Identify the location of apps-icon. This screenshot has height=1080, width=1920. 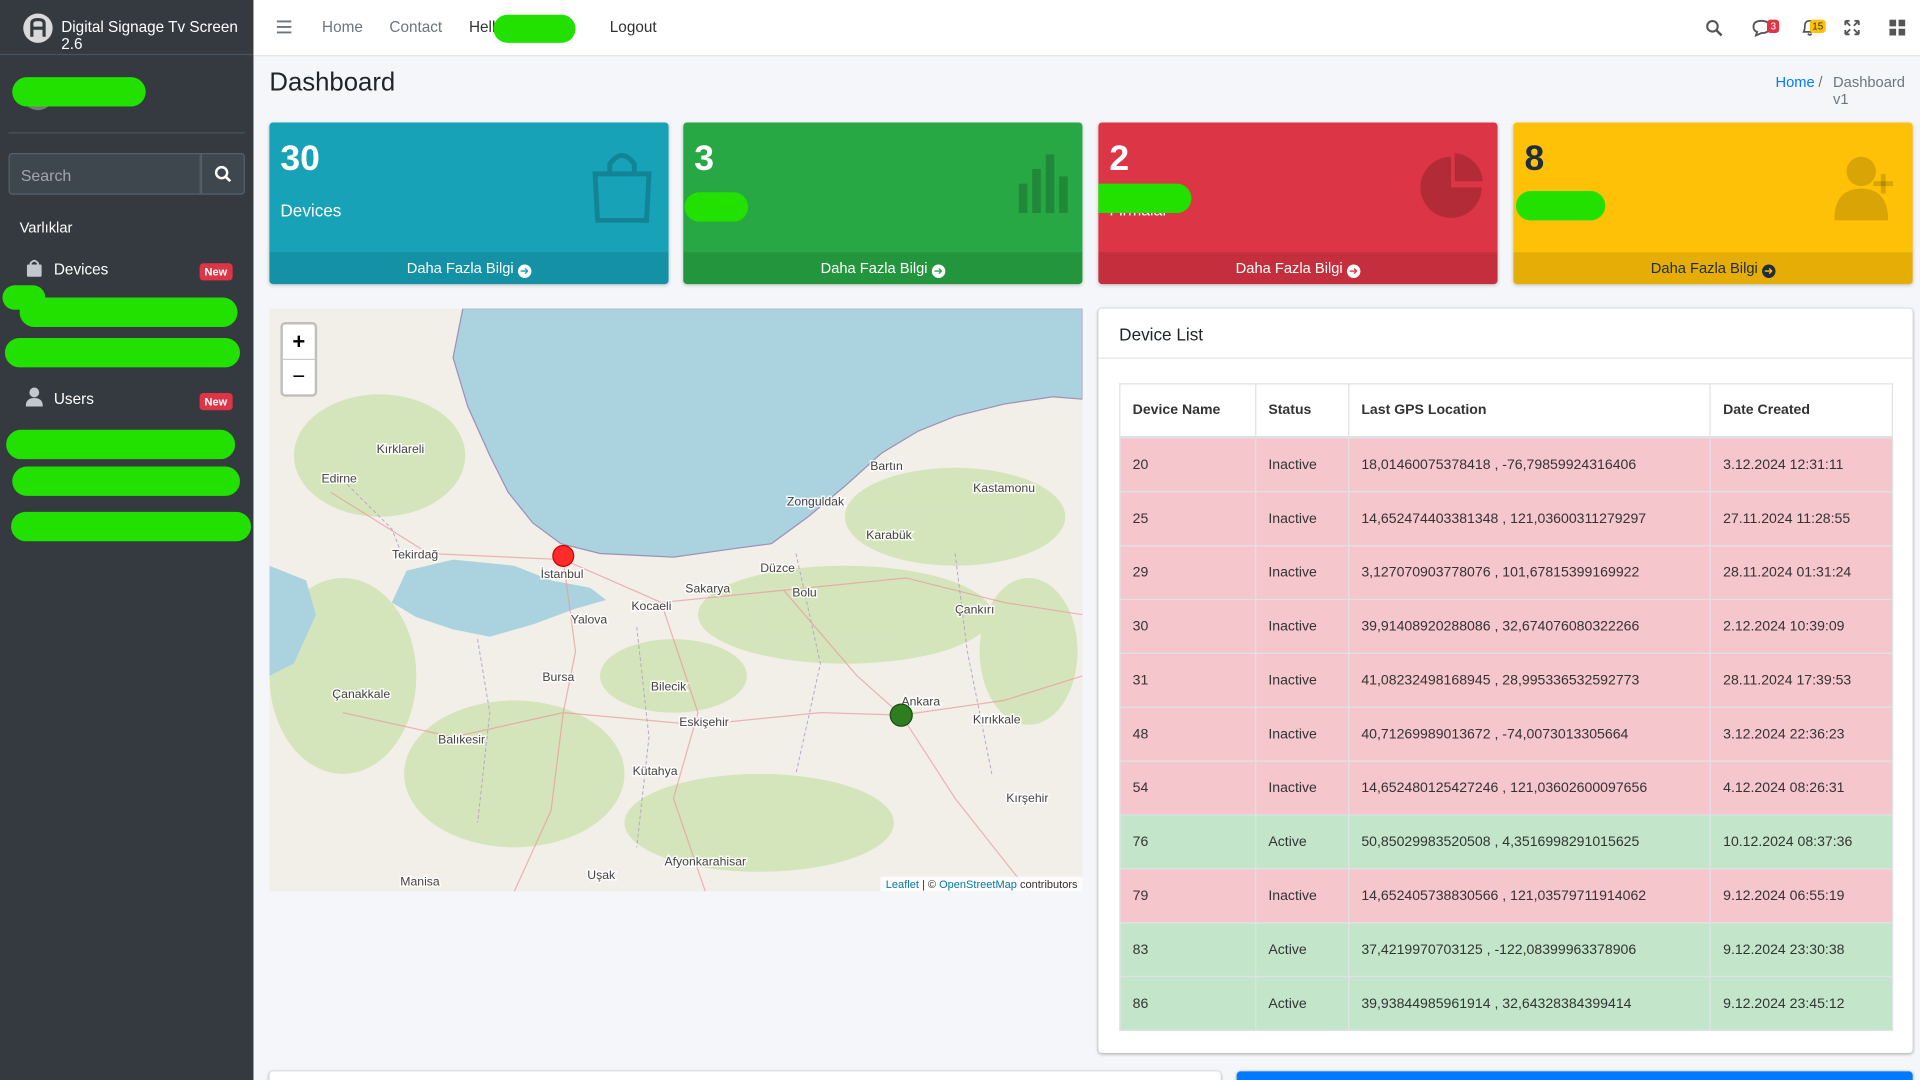
(1897, 28).